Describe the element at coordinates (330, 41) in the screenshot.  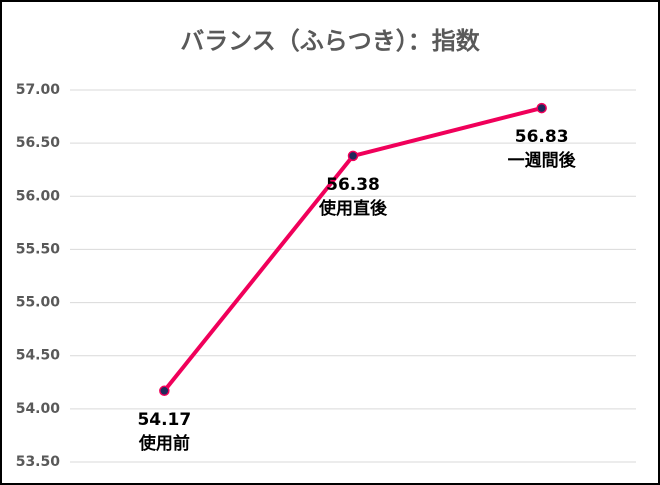
I see `chart-title: バランス（ふらつき）：指数` at that location.